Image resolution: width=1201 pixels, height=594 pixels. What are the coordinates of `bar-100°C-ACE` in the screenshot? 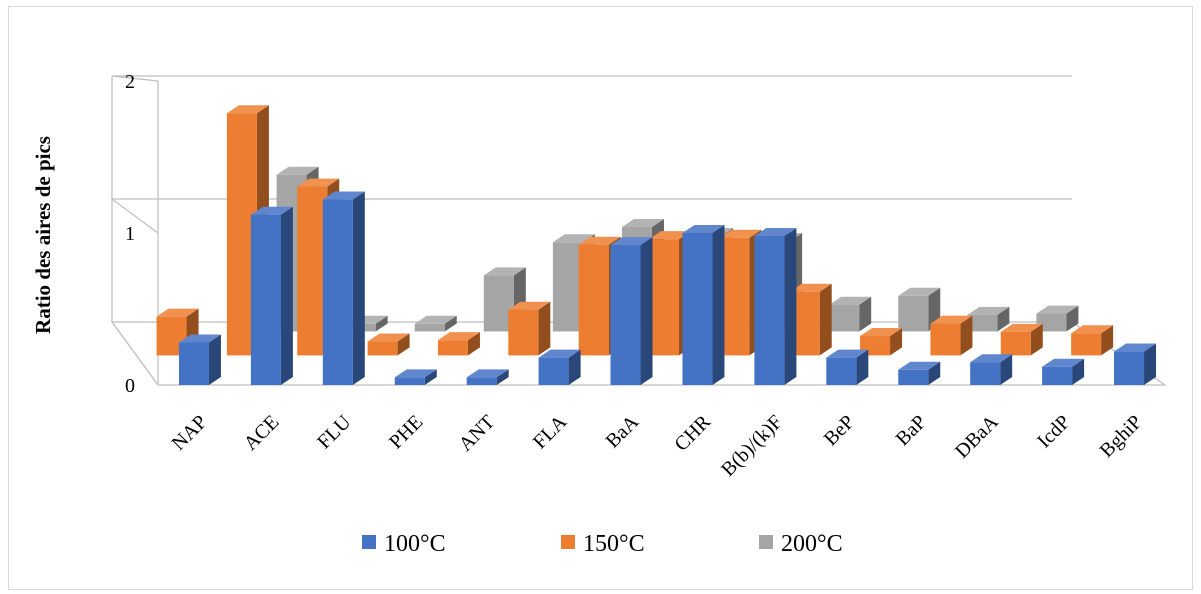 It's located at (271, 295).